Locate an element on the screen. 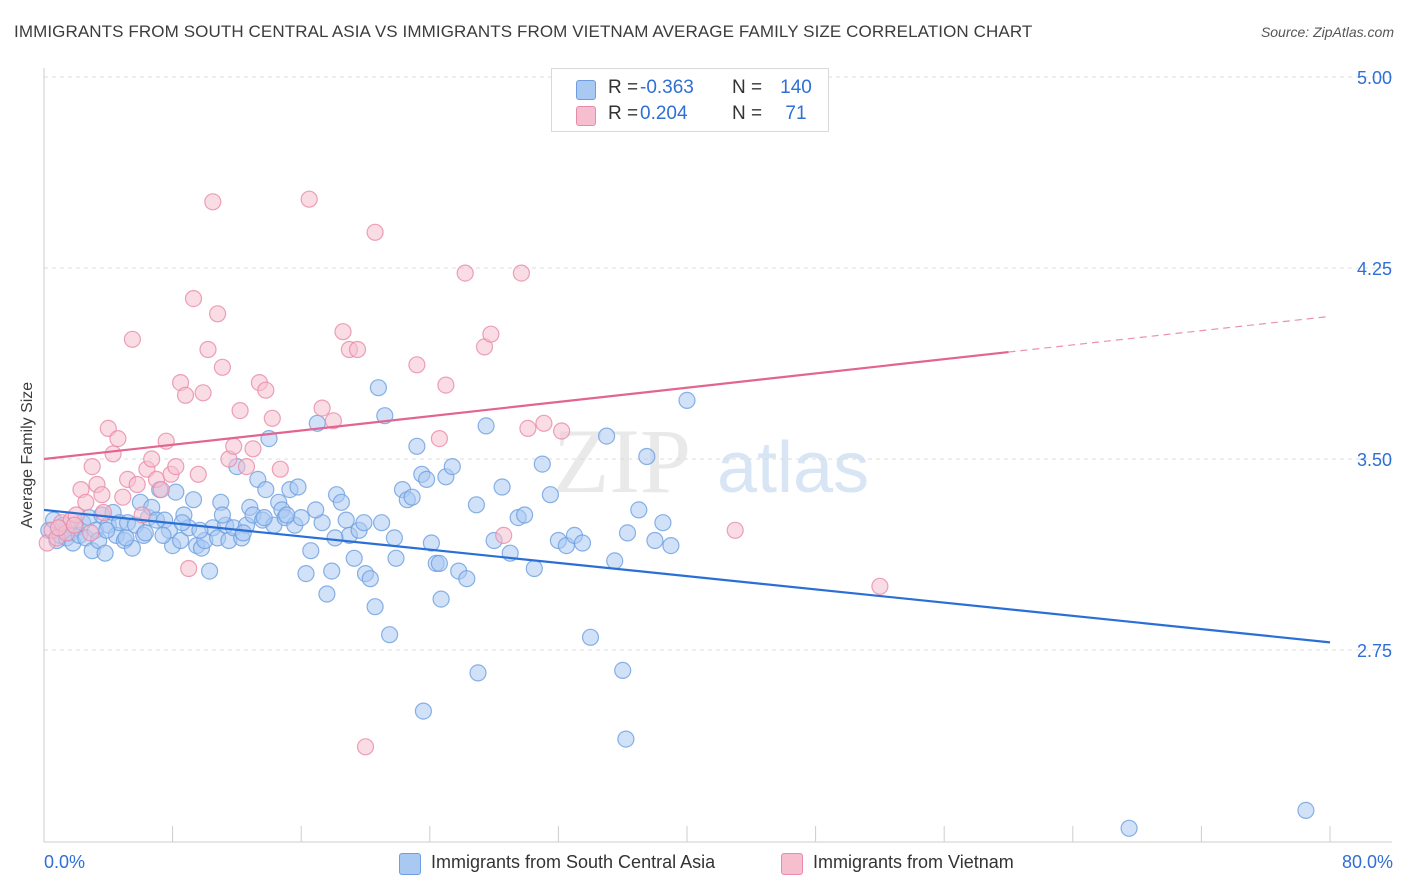  y-tick-label: 3.50 is located at coordinates (1374, 460).